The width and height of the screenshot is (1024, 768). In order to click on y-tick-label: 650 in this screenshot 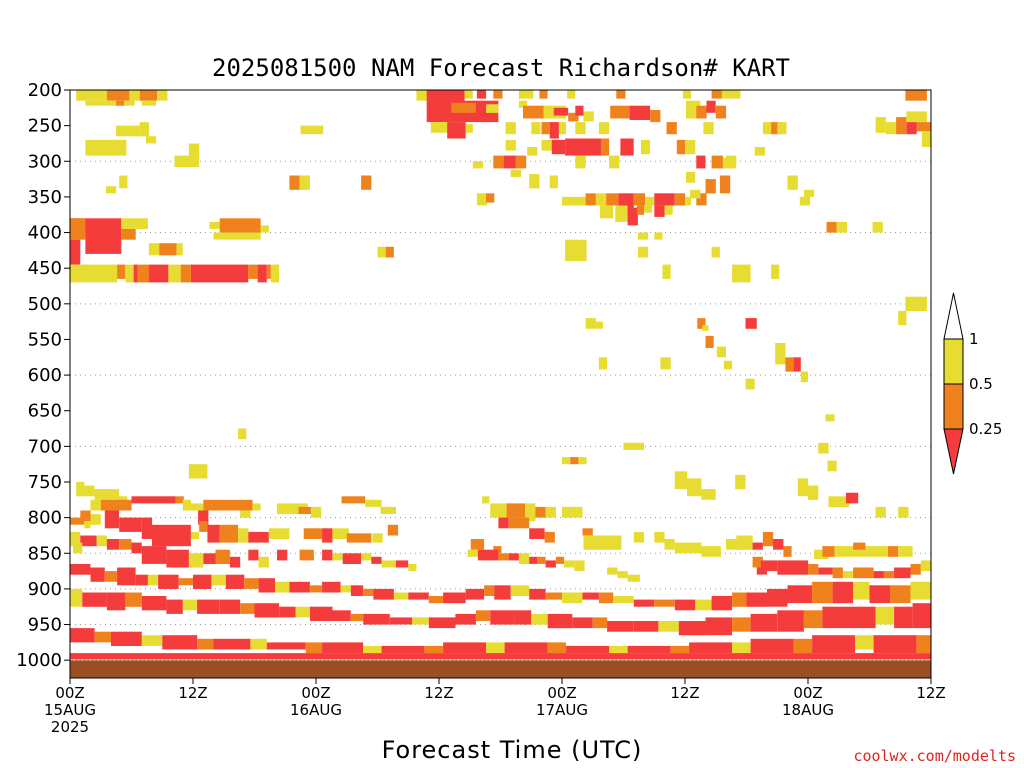, I will do `click(45, 411)`.